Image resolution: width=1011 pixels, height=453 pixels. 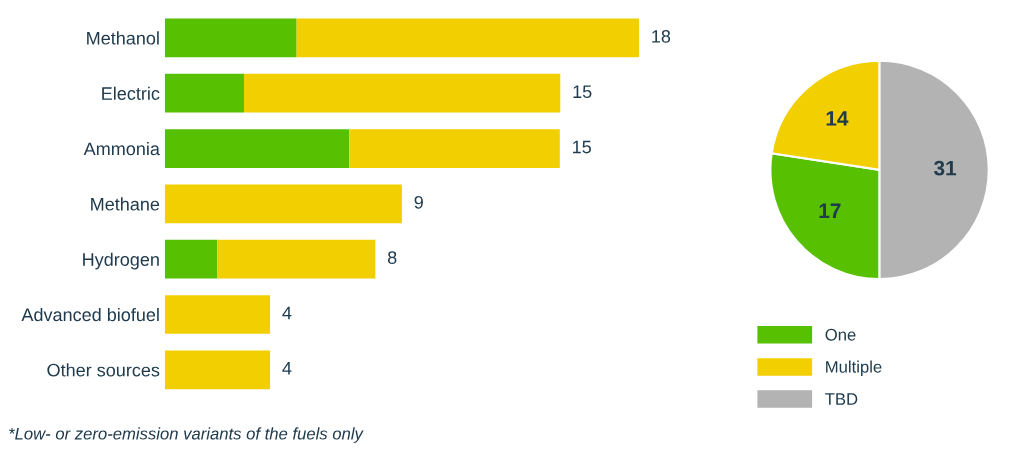 What do you see at coordinates (125, 204) in the screenshot?
I see `y-tick-label: Methane` at bounding box center [125, 204].